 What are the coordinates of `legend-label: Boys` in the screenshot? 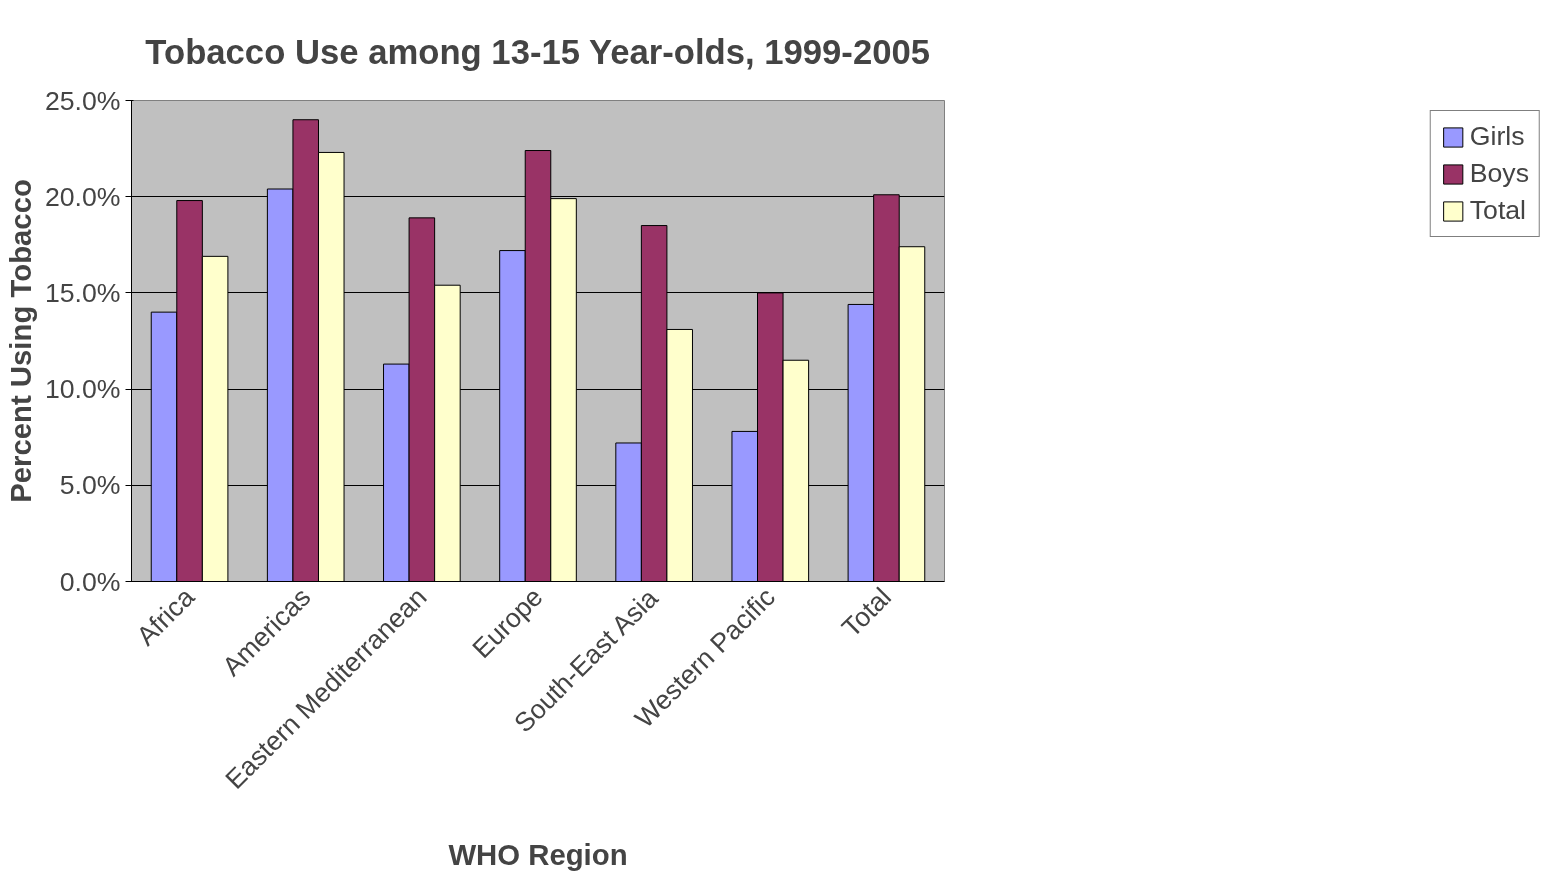 It's located at (1499, 173).